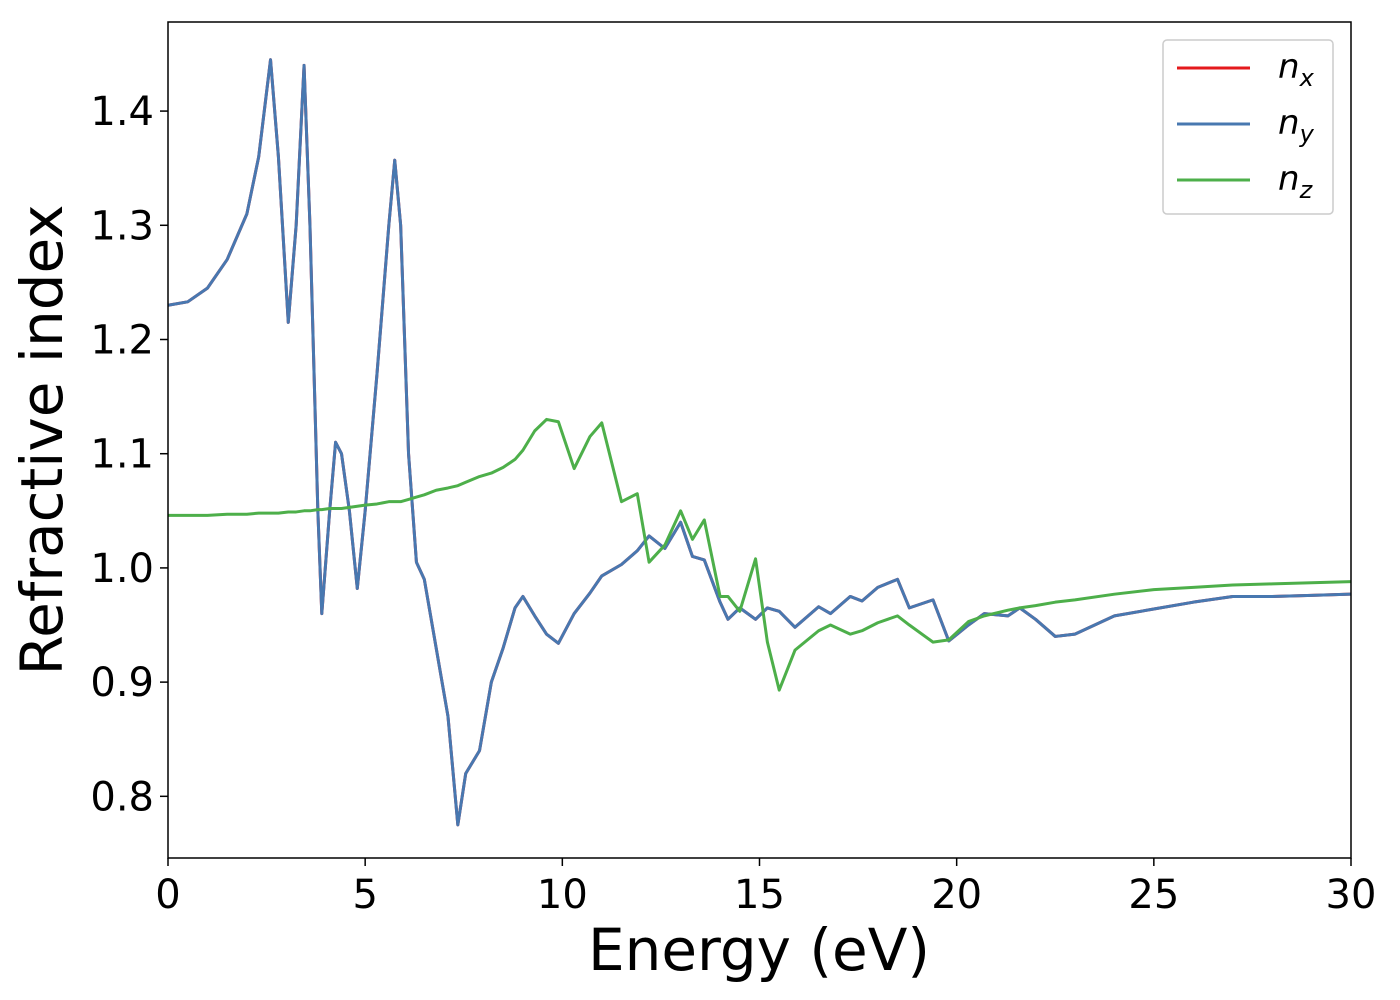 This screenshot has height=1000, width=1400. Describe the element at coordinates (759, 895) in the screenshot. I see `x-tick-label: 15` at that location.